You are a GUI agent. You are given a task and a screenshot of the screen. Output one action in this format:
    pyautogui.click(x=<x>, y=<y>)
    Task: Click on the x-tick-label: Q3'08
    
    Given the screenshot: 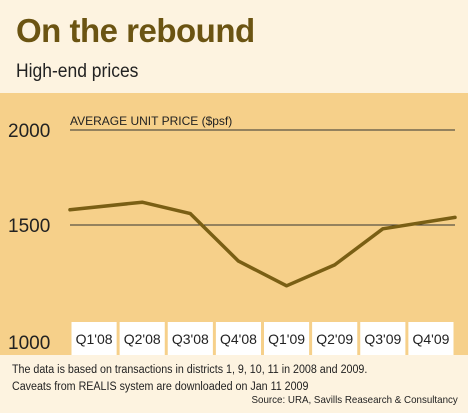 What is the action you would take?
    pyautogui.click(x=190, y=339)
    